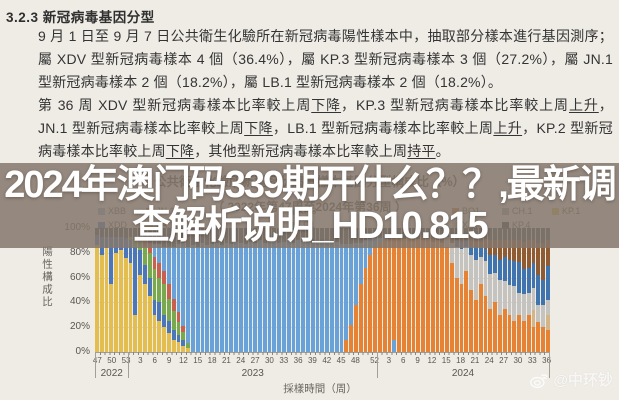  I want to click on x-tick-label: 33, so click(532, 360).